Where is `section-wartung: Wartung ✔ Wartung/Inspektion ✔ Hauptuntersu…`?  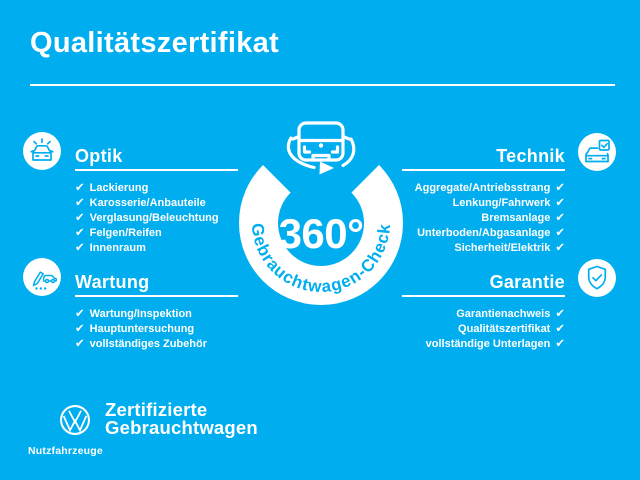 section-wartung: Wartung ✔ Wartung/Inspektion ✔ Hauptuntersu… is located at coordinates (156, 311).